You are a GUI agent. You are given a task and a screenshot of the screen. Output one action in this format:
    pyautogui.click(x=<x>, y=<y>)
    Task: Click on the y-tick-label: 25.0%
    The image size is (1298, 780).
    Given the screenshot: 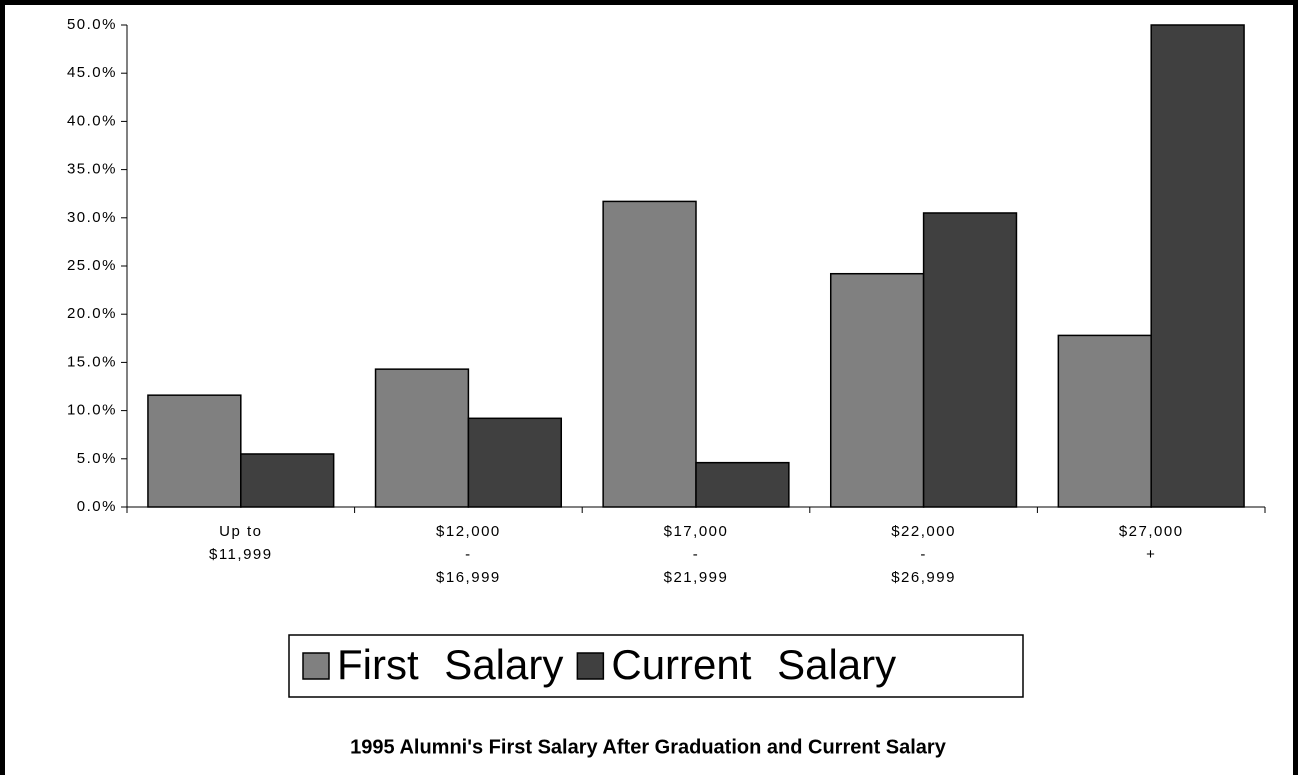 What is the action you would take?
    pyautogui.click(x=92, y=265)
    